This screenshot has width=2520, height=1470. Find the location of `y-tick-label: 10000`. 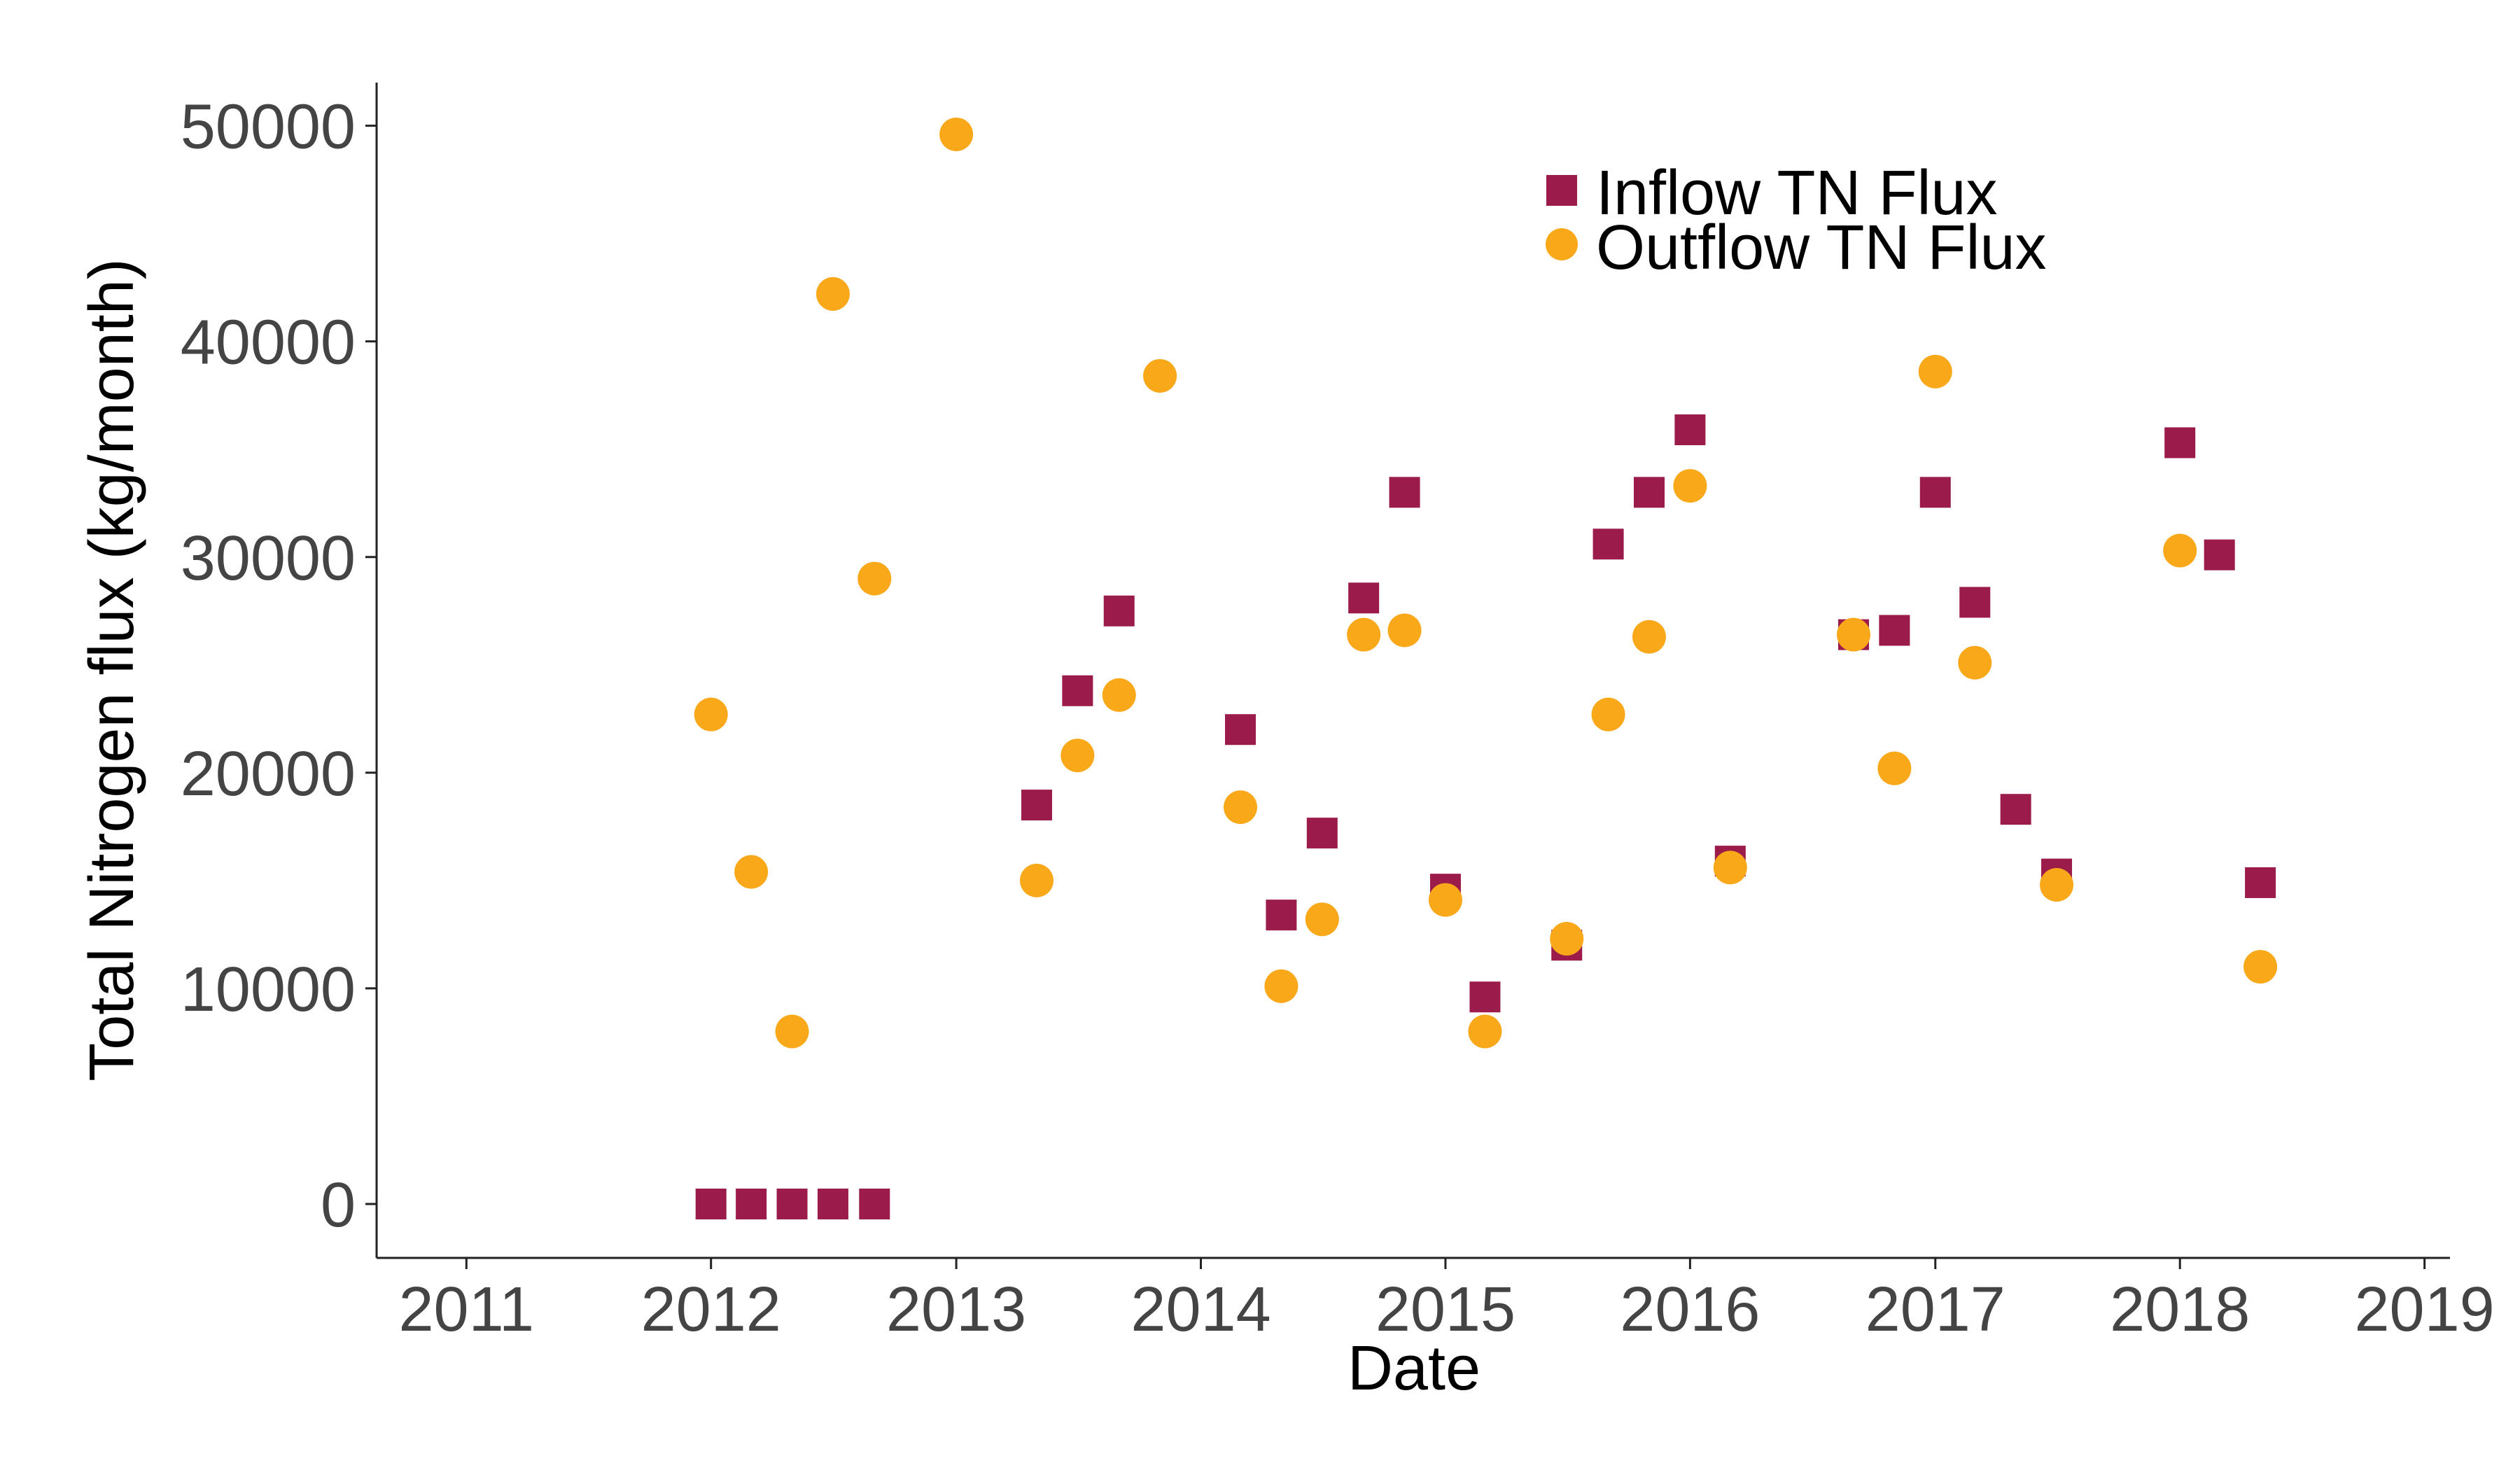

y-tick-label: 10000 is located at coordinates (268, 990).